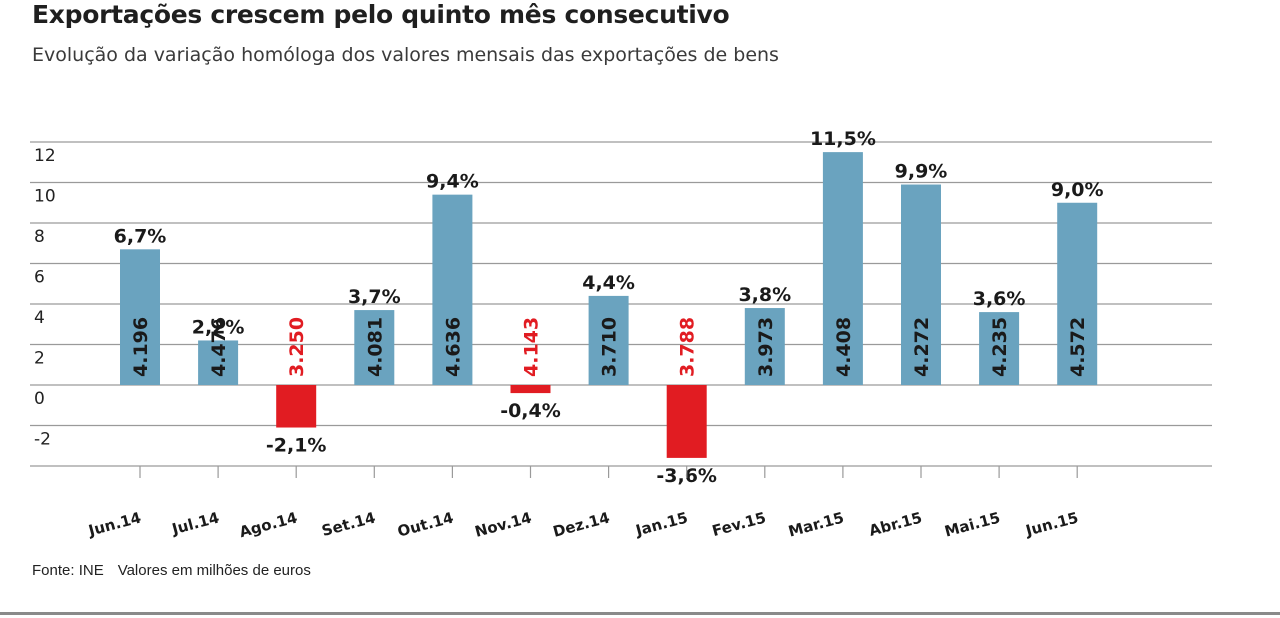 The width and height of the screenshot is (1280, 618). Describe the element at coordinates (503, 524) in the screenshot. I see `x-tick-label: Nov.14` at that location.